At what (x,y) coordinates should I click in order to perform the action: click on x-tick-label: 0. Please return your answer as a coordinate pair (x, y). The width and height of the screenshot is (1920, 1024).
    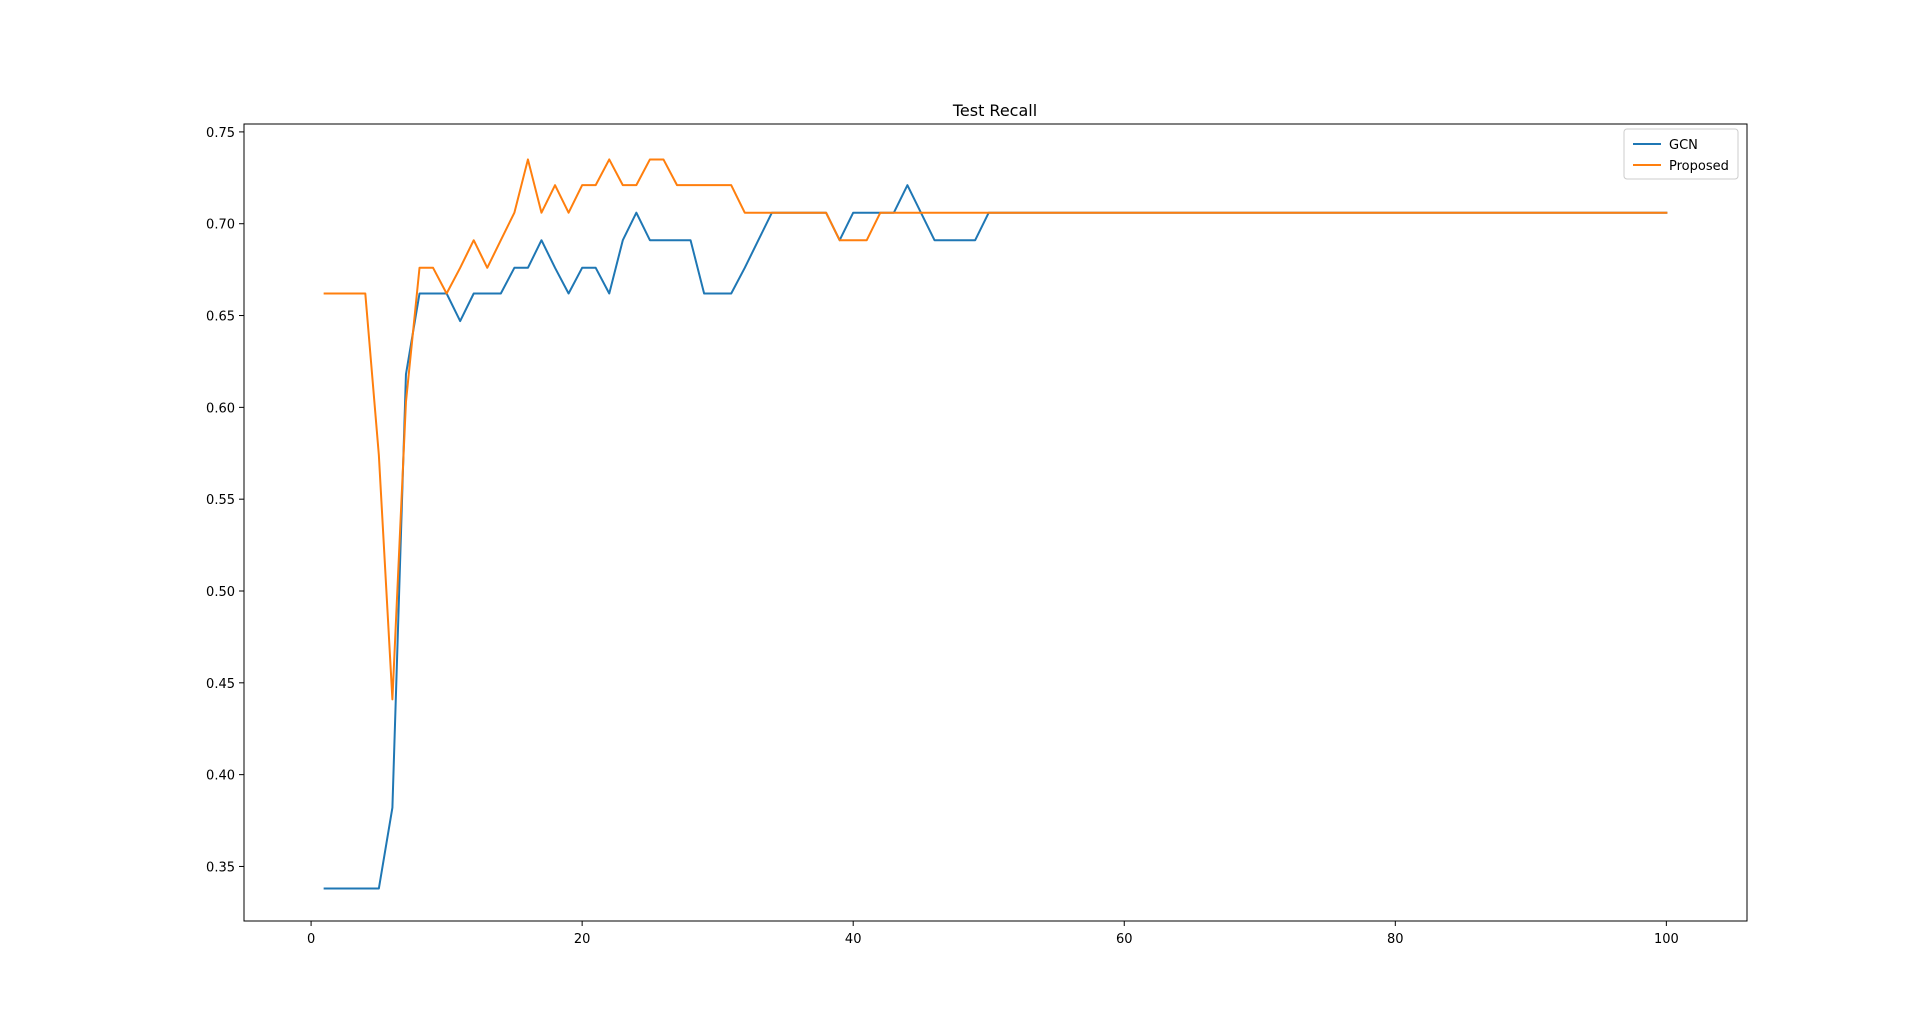
    Looking at the image, I should click on (311, 939).